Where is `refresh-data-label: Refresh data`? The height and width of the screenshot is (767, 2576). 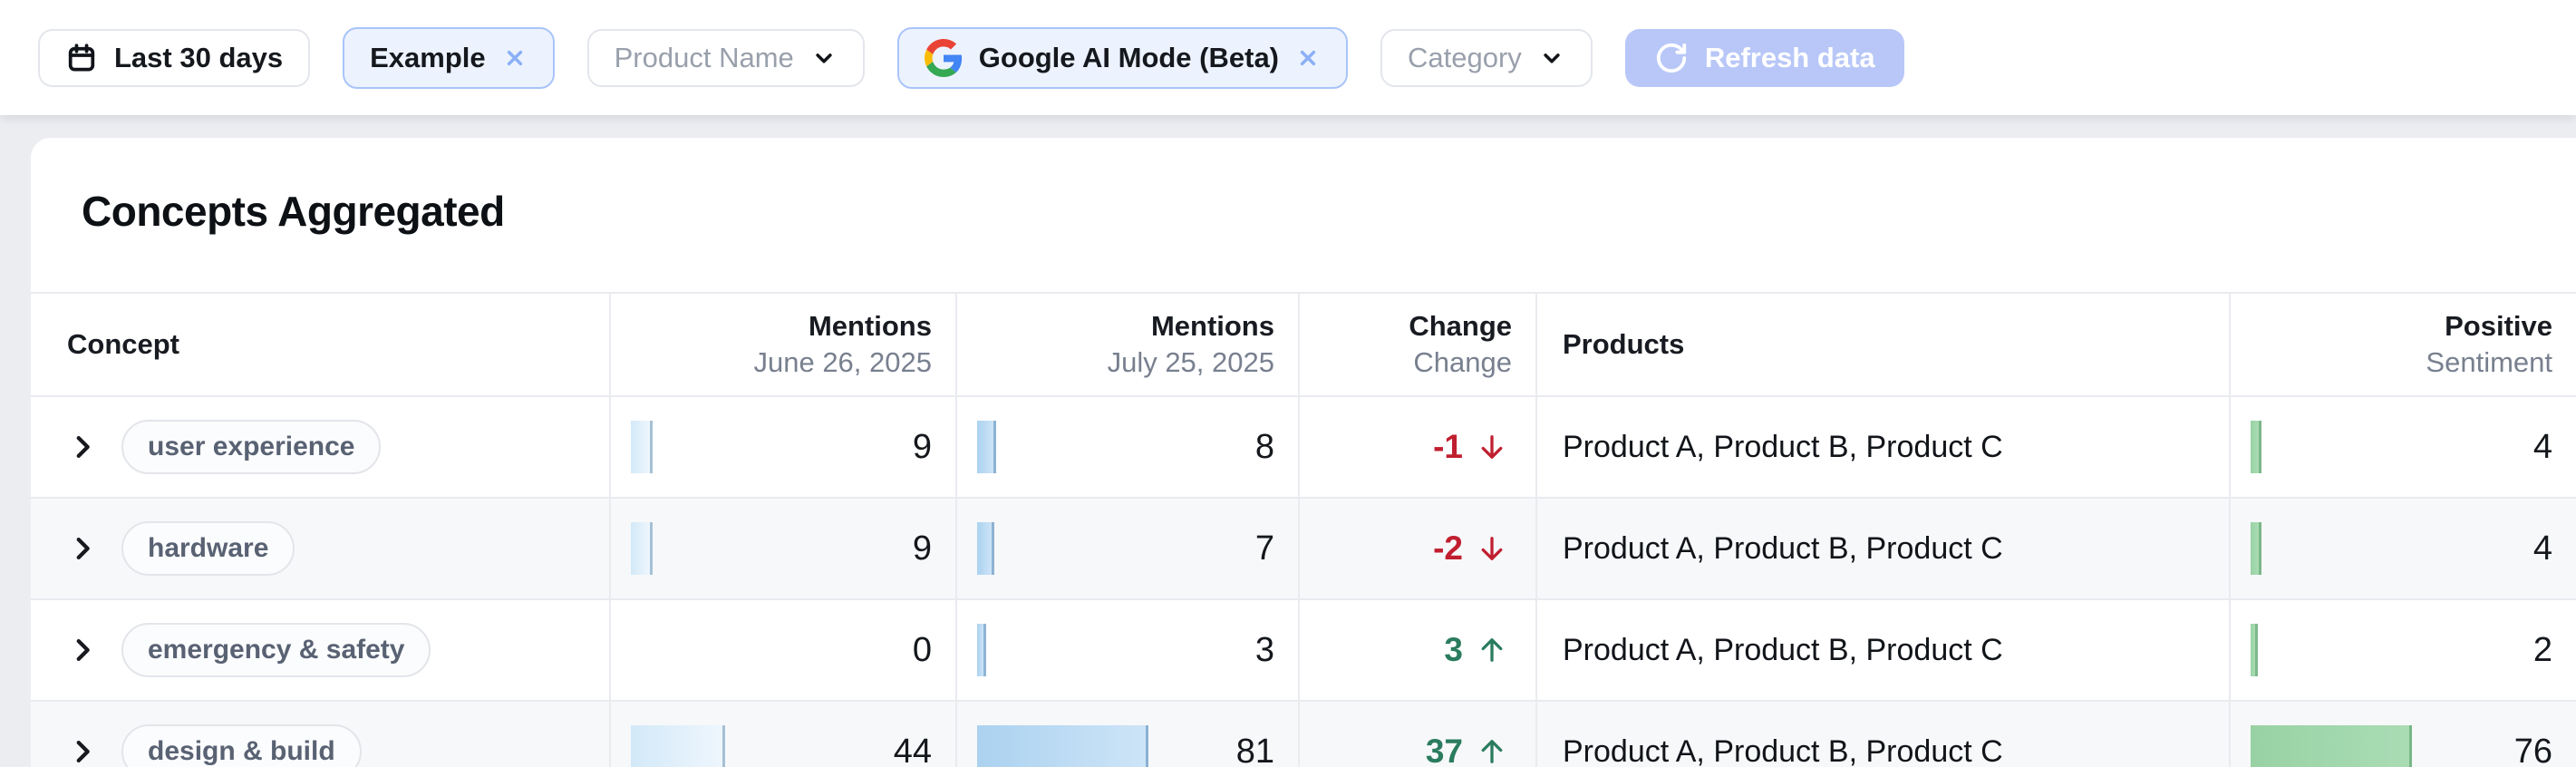
refresh-data-label: Refresh data is located at coordinates (1789, 57).